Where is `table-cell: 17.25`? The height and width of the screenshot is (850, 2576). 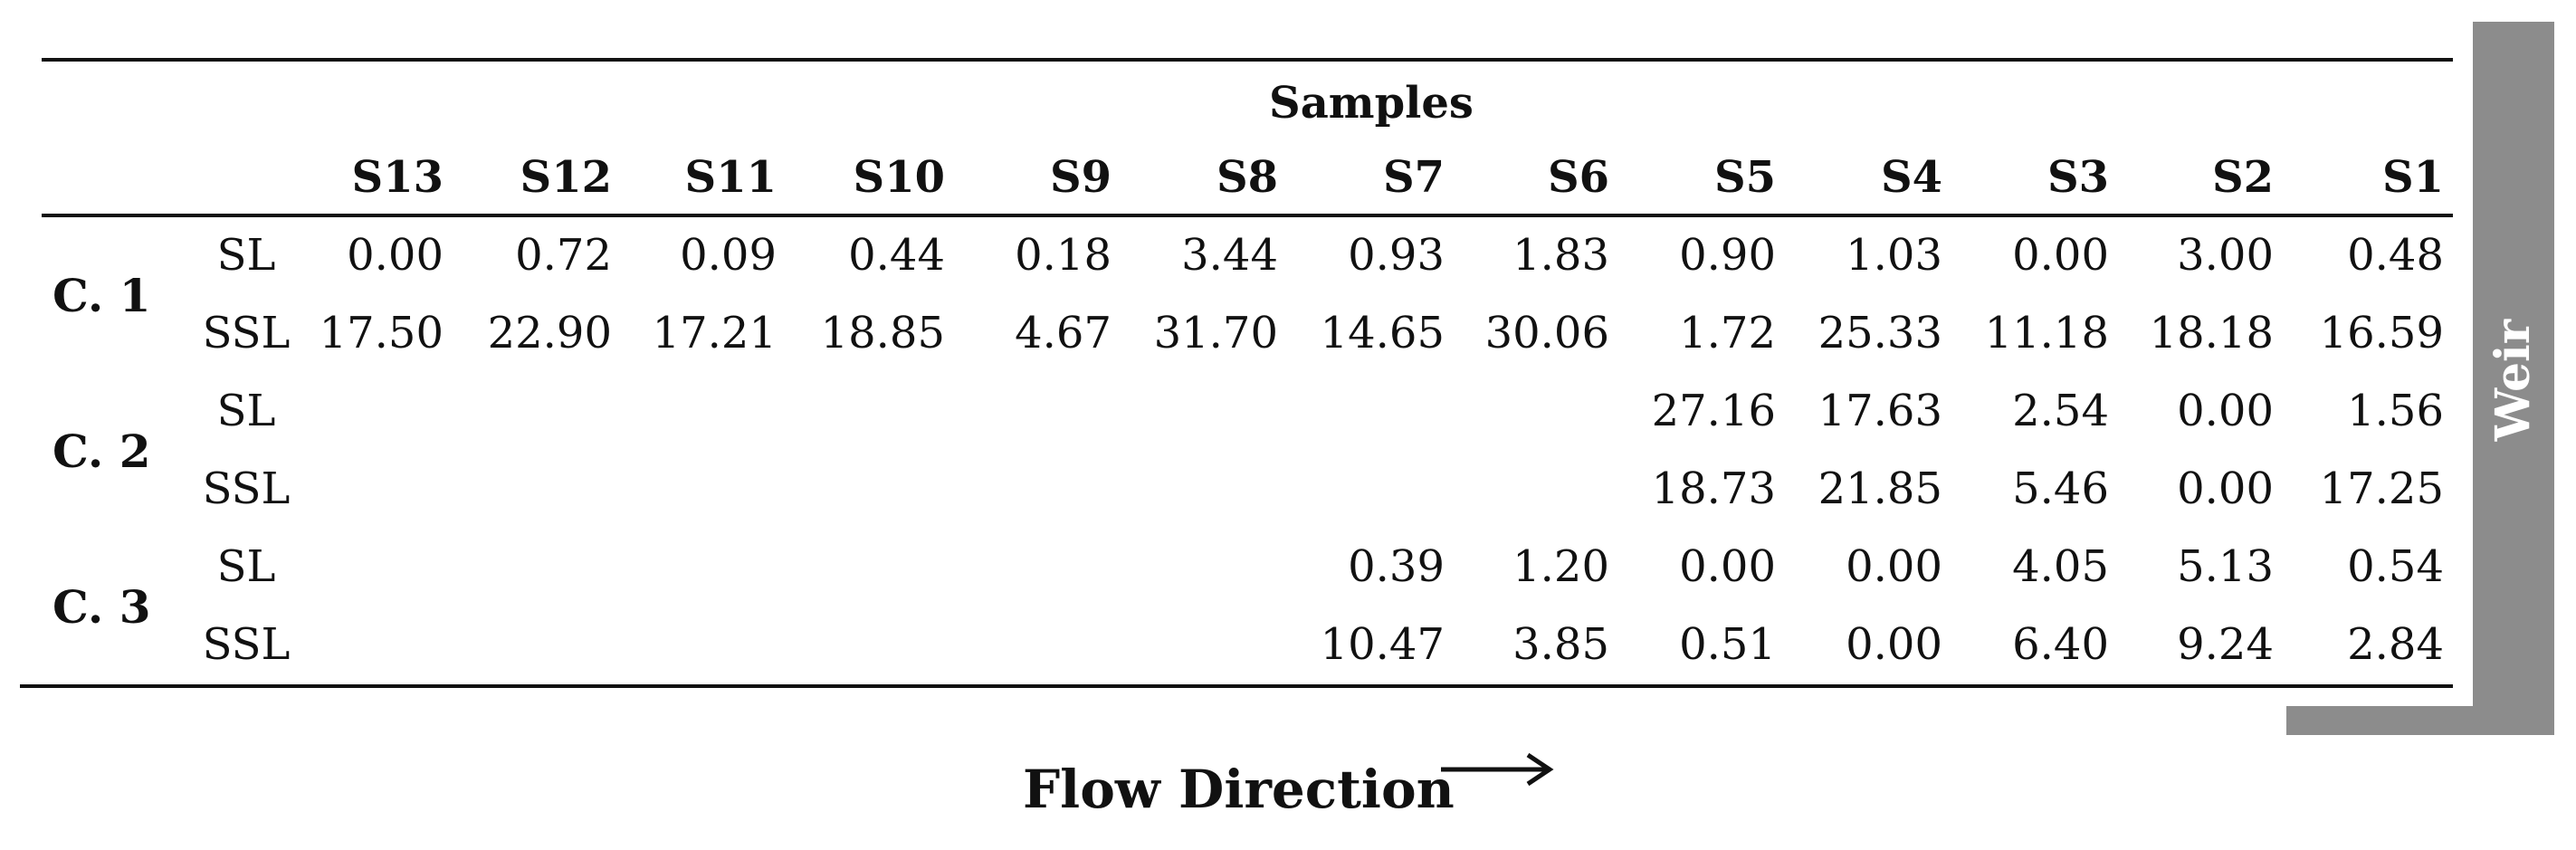 table-cell: 17.25 is located at coordinates (2382, 488).